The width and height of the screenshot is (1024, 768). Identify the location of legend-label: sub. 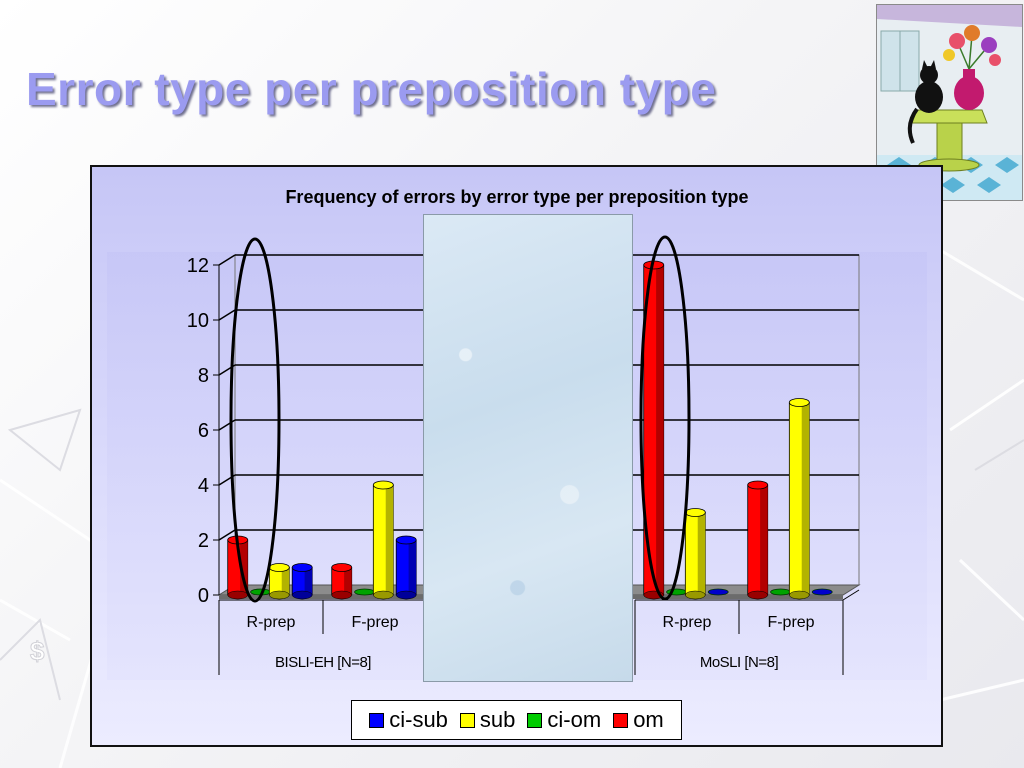
(497, 719).